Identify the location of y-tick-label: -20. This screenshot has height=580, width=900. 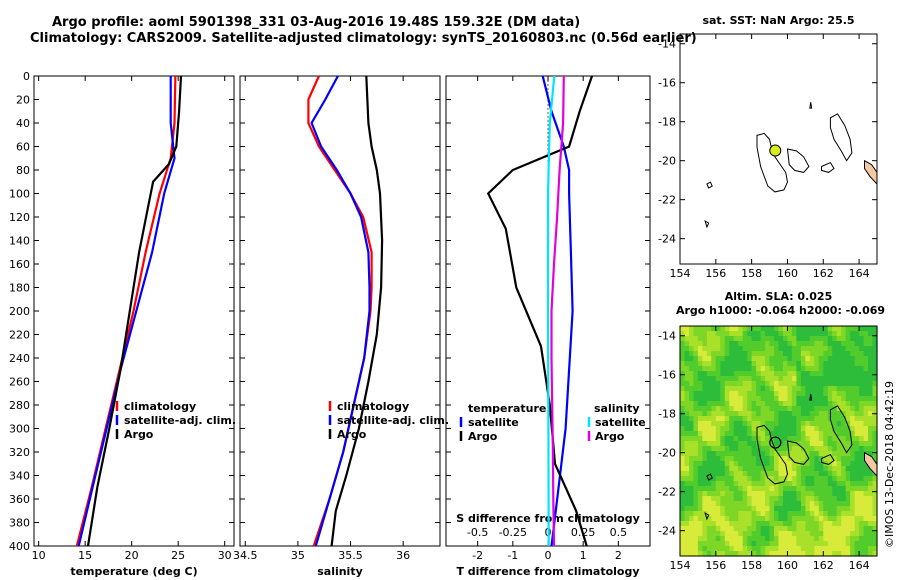
(667, 453).